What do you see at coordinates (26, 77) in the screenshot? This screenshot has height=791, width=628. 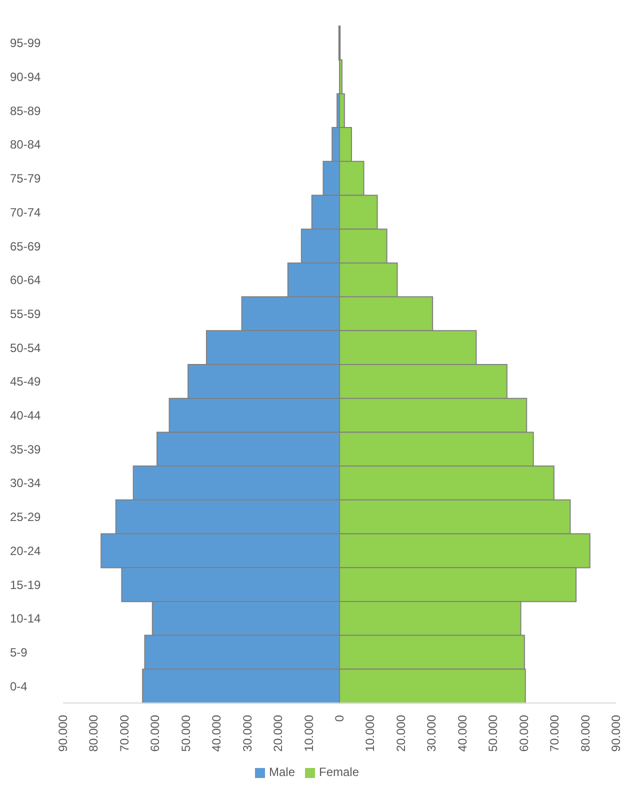 I see `y-tick-label: 90-94` at bounding box center [26, 77].